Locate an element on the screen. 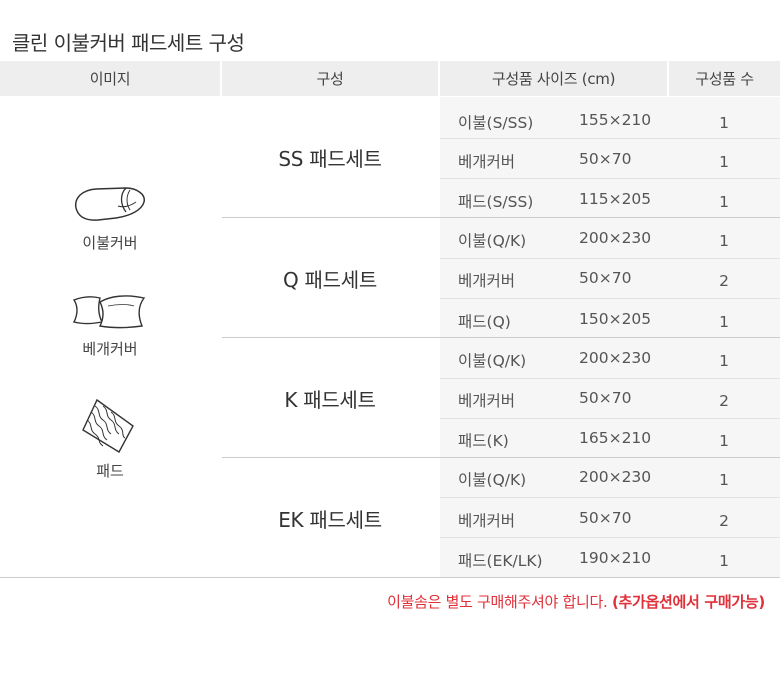 This screenshot has width=780, height=682. note-text: 이불솜은 별도 구매해주셔야 합니다. is located at coordinates (499, 602).